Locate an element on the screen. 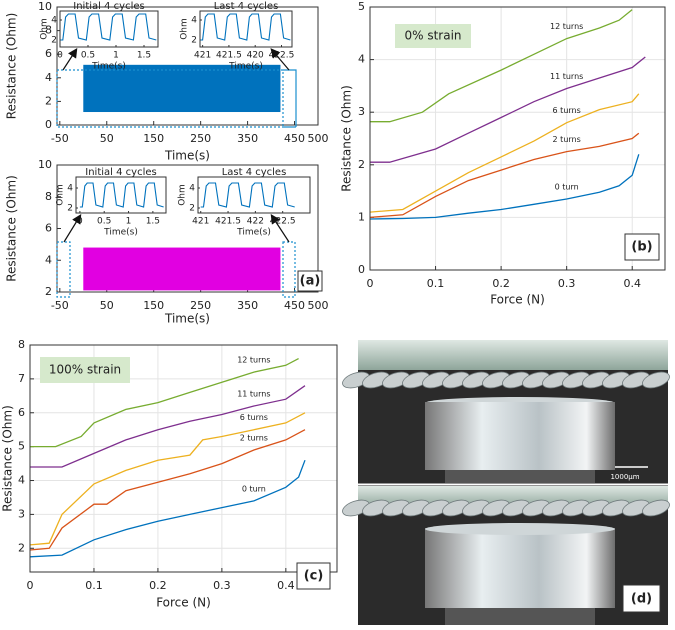 The width and height of the screenshot is (675, 630). inset-title: Initial 4 cycles is located at coordinates (108, 6).